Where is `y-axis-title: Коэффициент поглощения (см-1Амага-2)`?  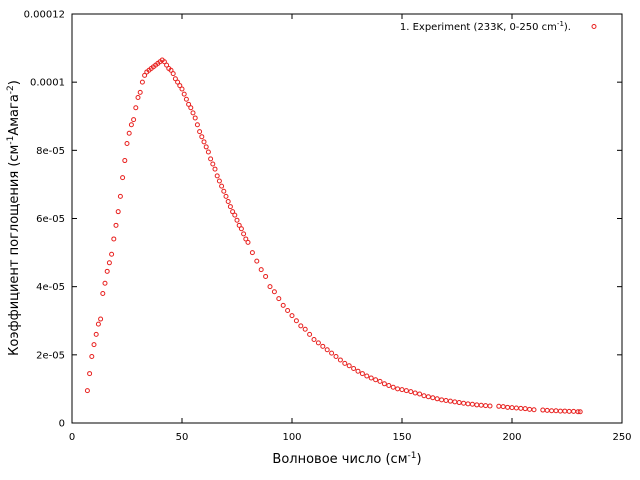
y-axis-title: Коэффициент поглощения (см-1Амага-2) is located at coordinates (14, 218).